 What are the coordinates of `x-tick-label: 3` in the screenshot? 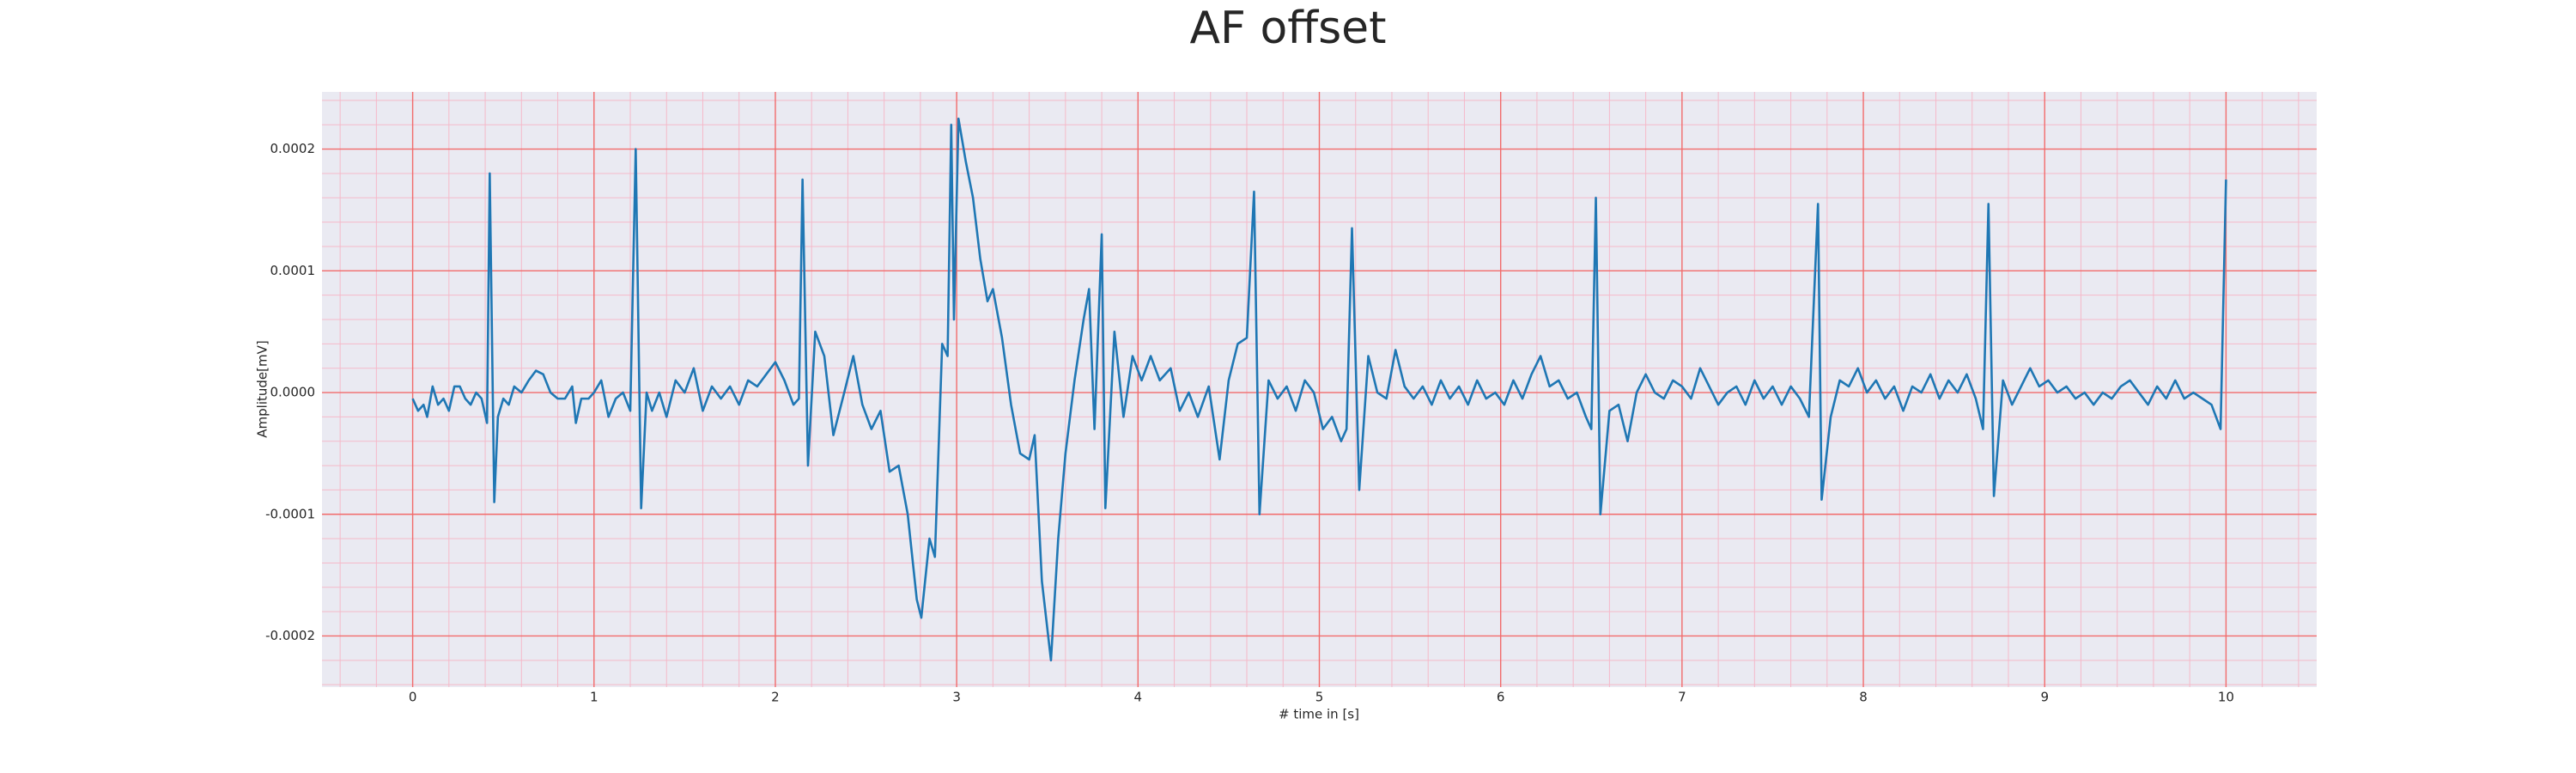 It's located at (957, 697).